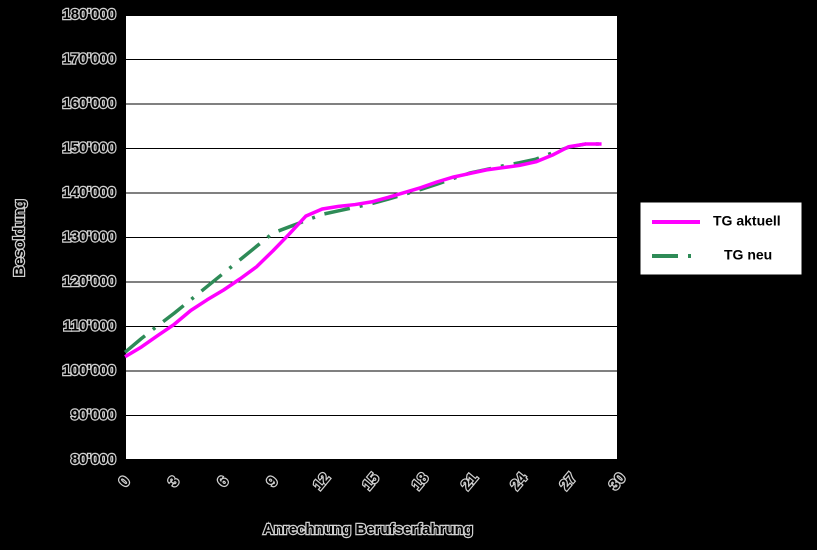  I want to click on y-tick-label: 110'000, so click(89, 325).